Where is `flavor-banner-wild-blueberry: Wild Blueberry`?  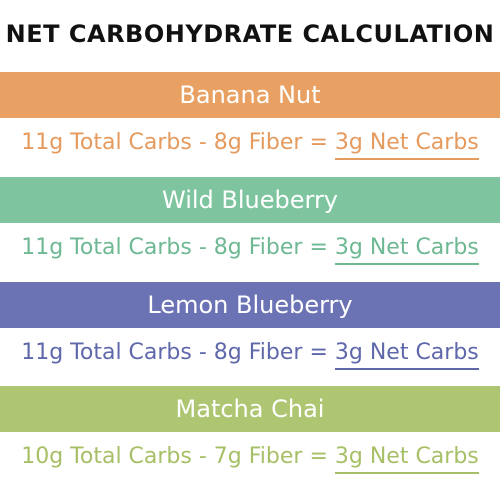
flavor-banner-wild-blueberry: Wild Blueberry is located at coordinates (250, 200).